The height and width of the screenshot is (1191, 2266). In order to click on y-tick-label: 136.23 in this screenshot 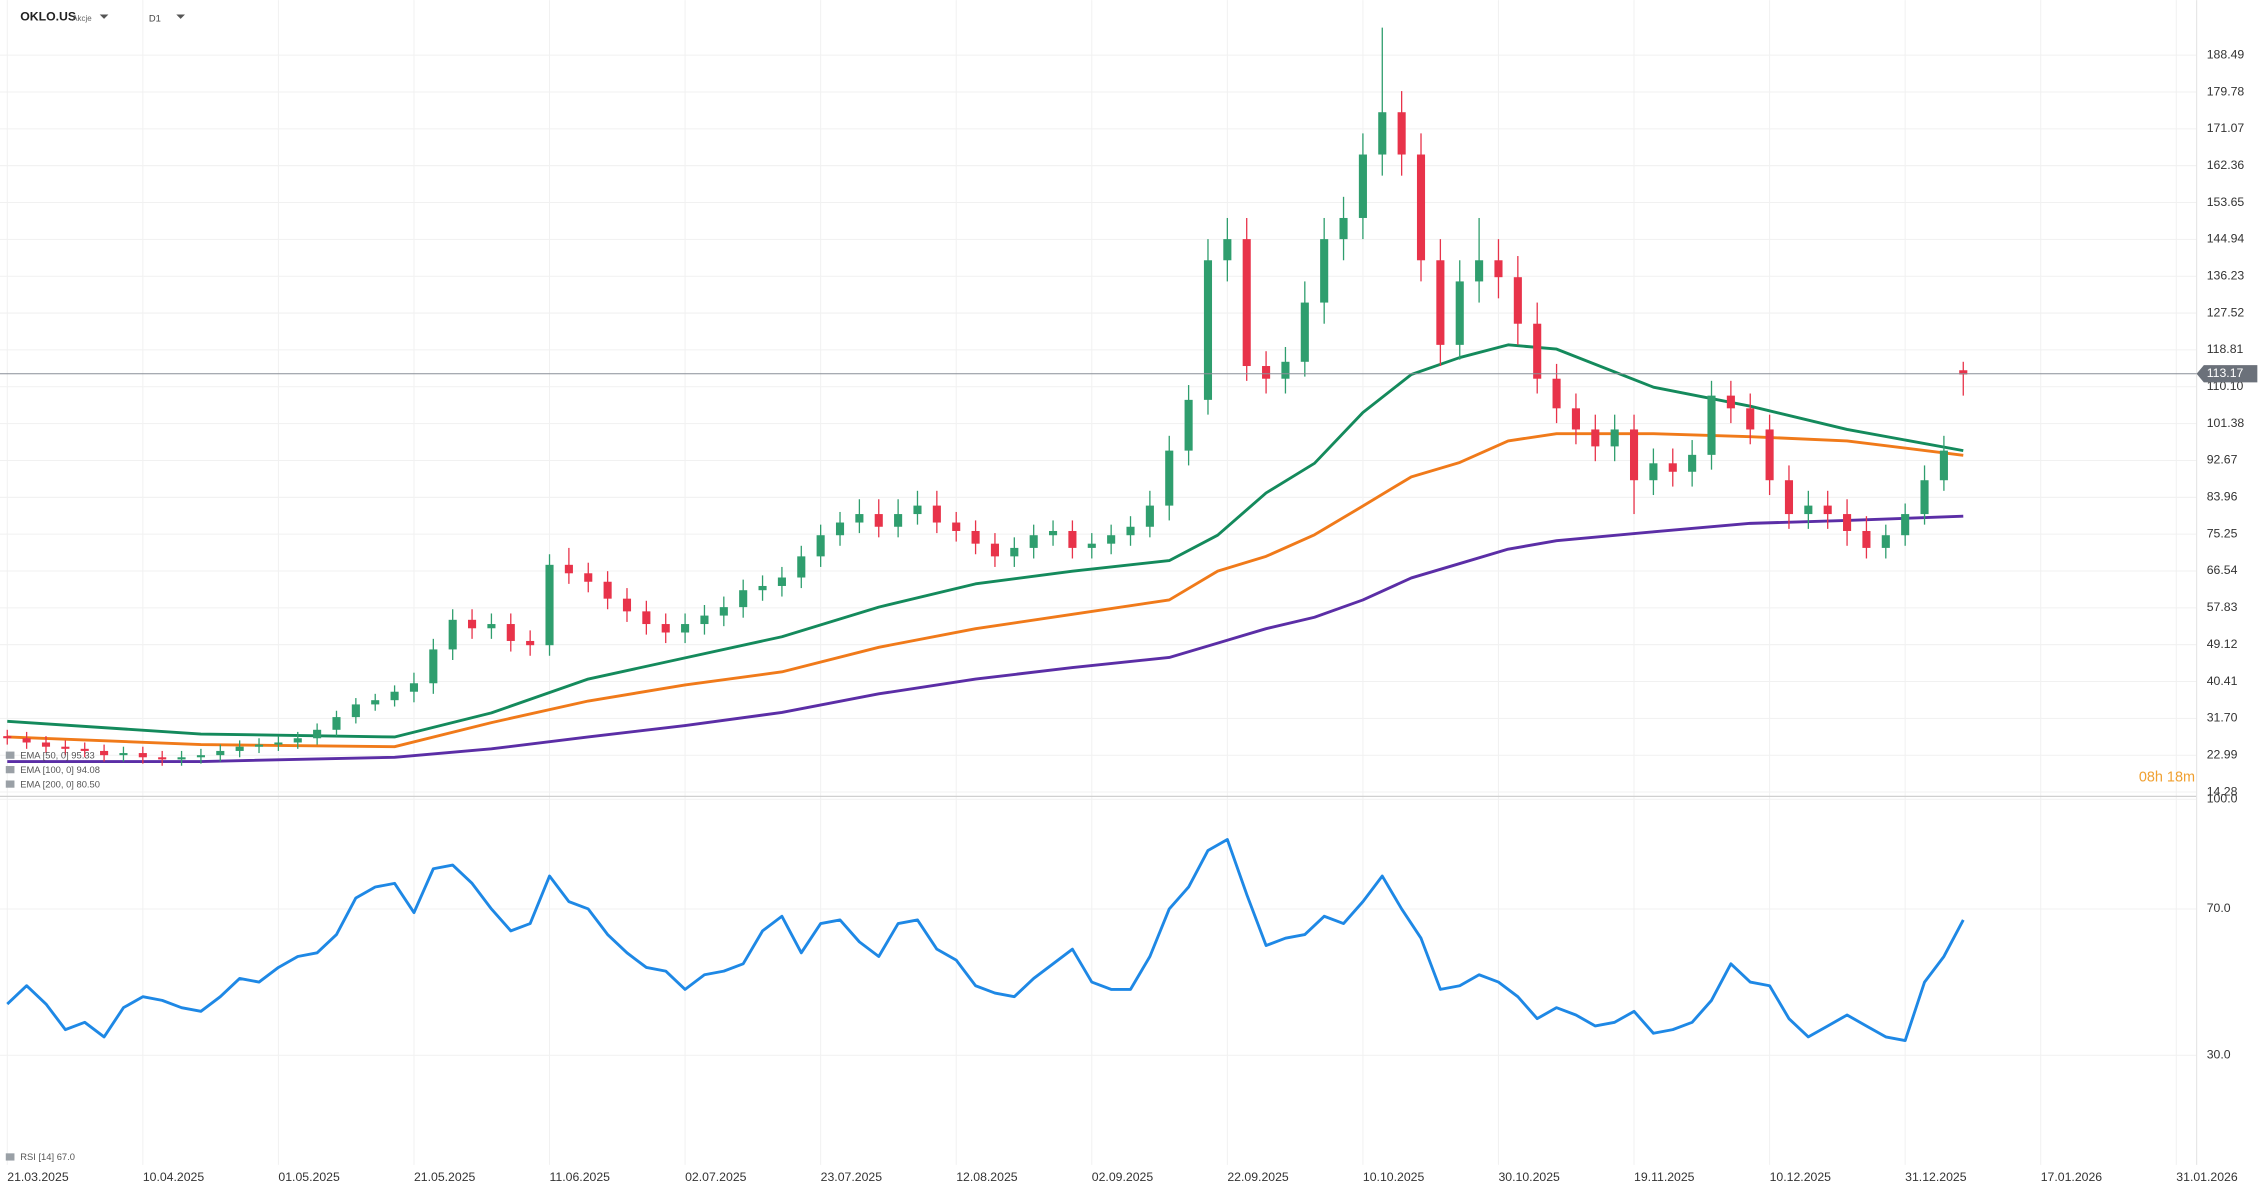, I will do `click(2226, 275)`.